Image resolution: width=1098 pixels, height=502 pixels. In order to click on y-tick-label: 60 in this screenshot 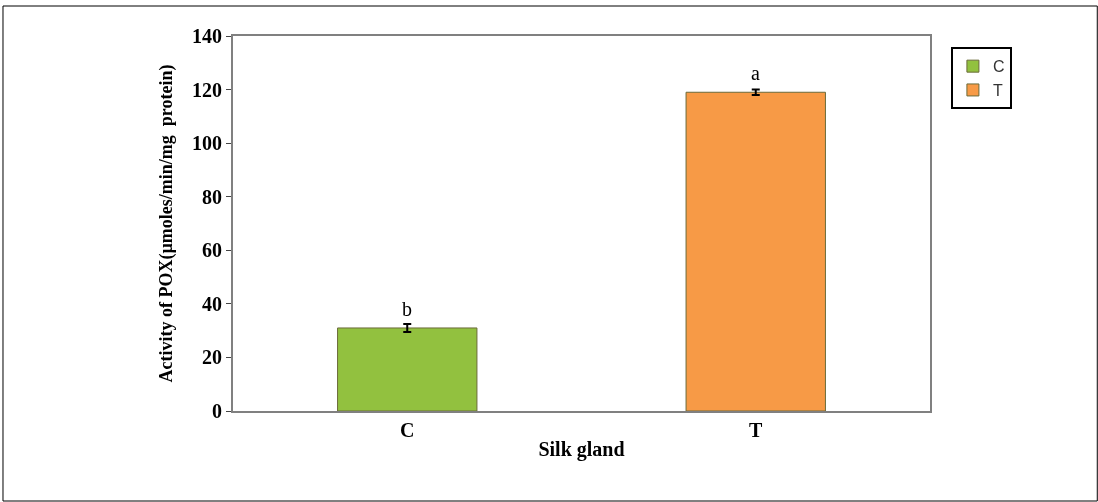, I will do `click(212, 250)`.